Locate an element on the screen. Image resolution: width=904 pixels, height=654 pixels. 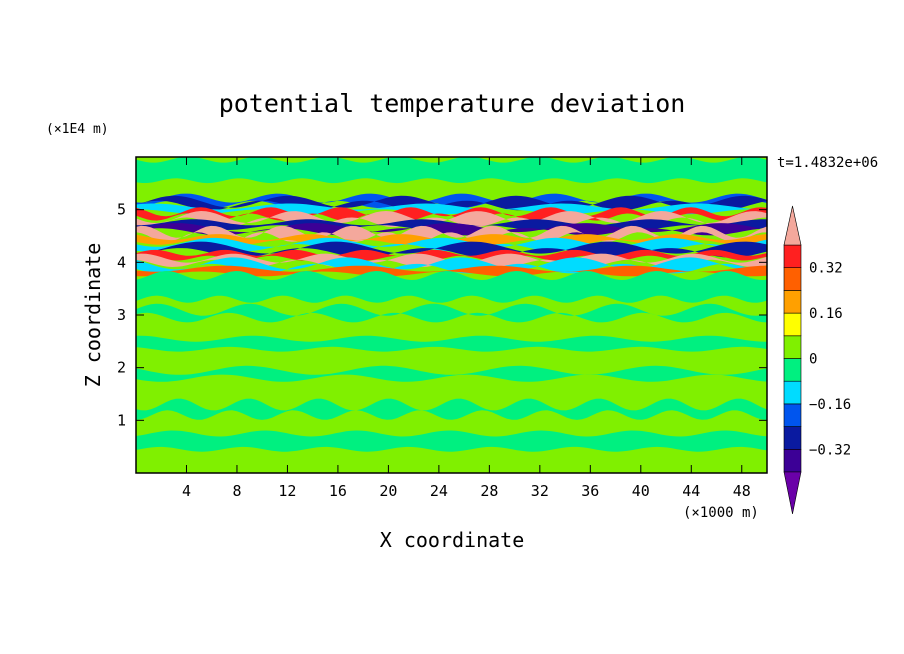
x-tick-label: 32 is located at coordinates (540, 491).